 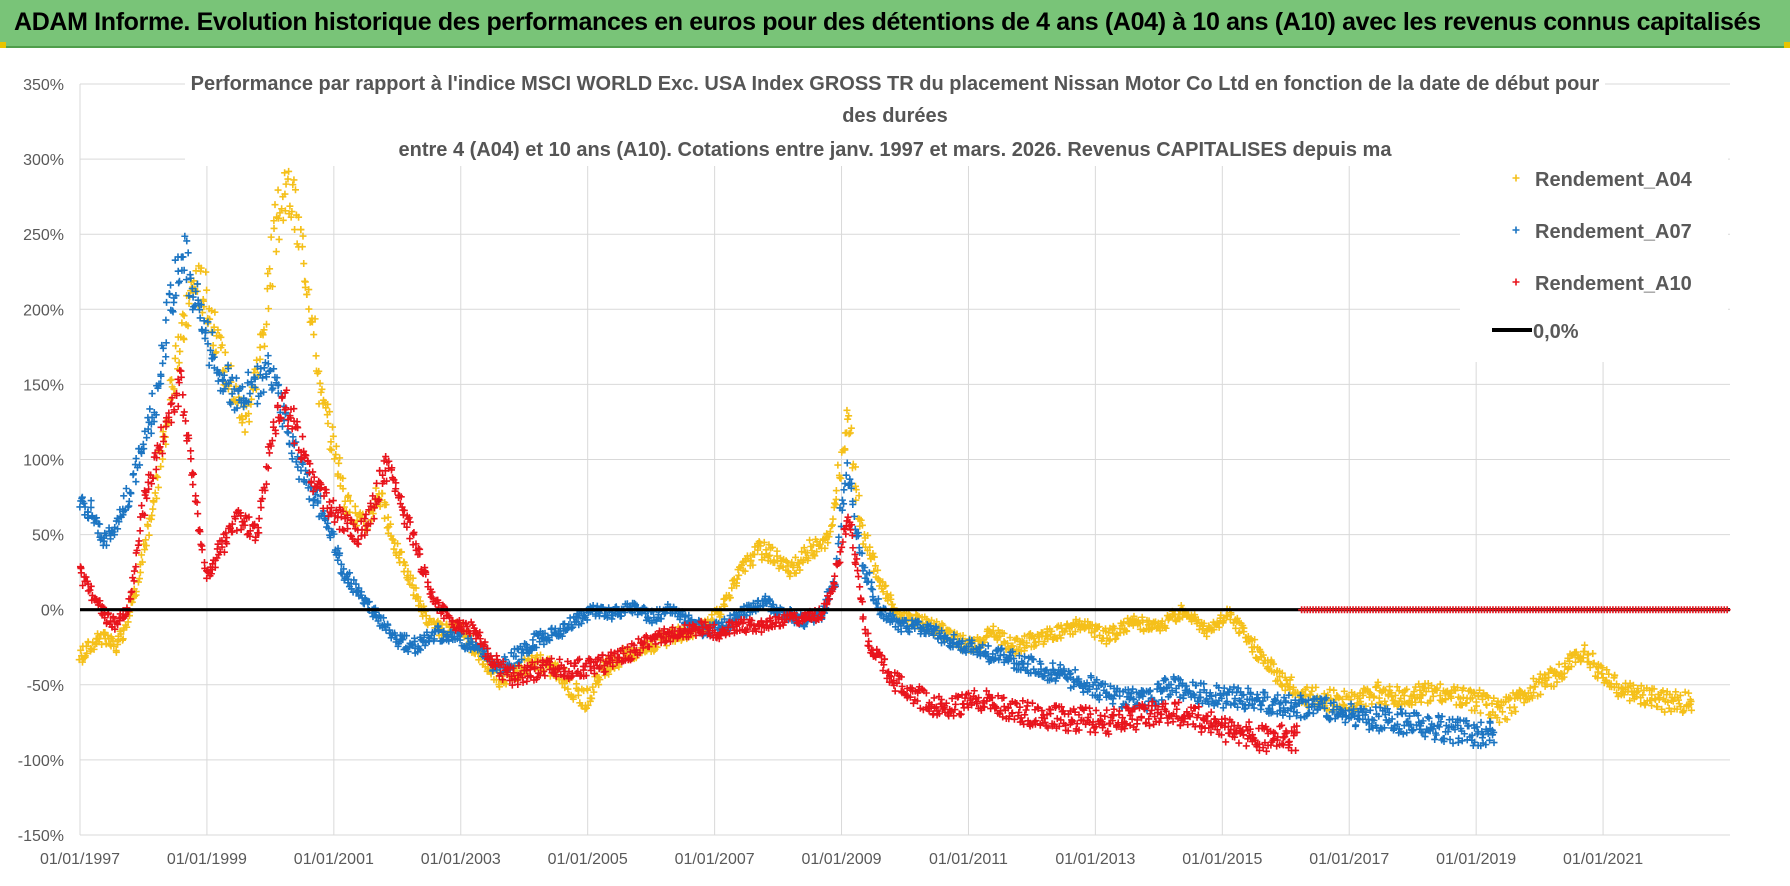 I want to click on legend-background, so click(x=1594, y=256).